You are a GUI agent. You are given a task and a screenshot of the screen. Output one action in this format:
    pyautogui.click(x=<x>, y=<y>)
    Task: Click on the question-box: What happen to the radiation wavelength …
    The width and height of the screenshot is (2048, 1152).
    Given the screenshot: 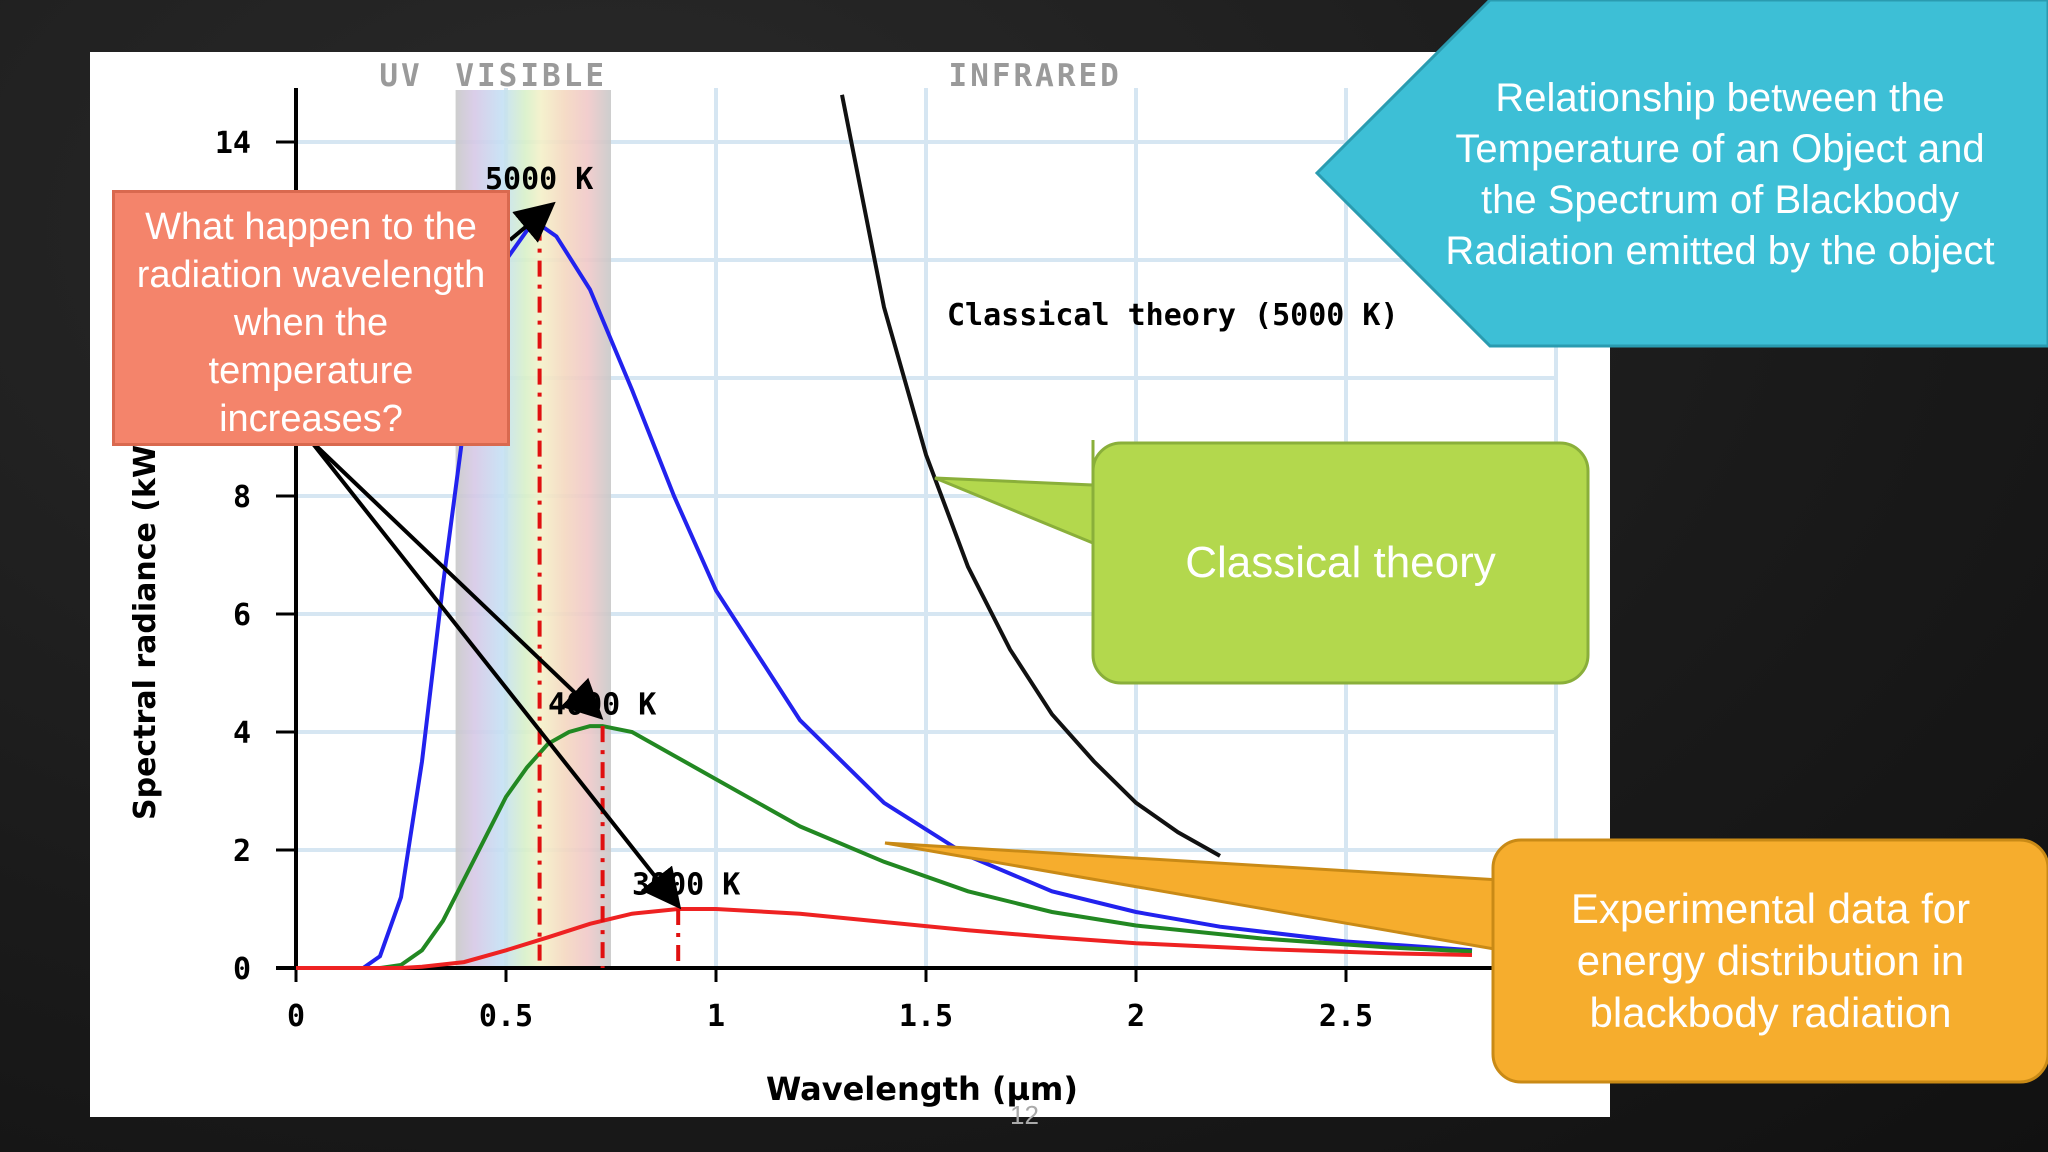 What is the action you would take?
    pyautogui.click(x=311, y=318)
    